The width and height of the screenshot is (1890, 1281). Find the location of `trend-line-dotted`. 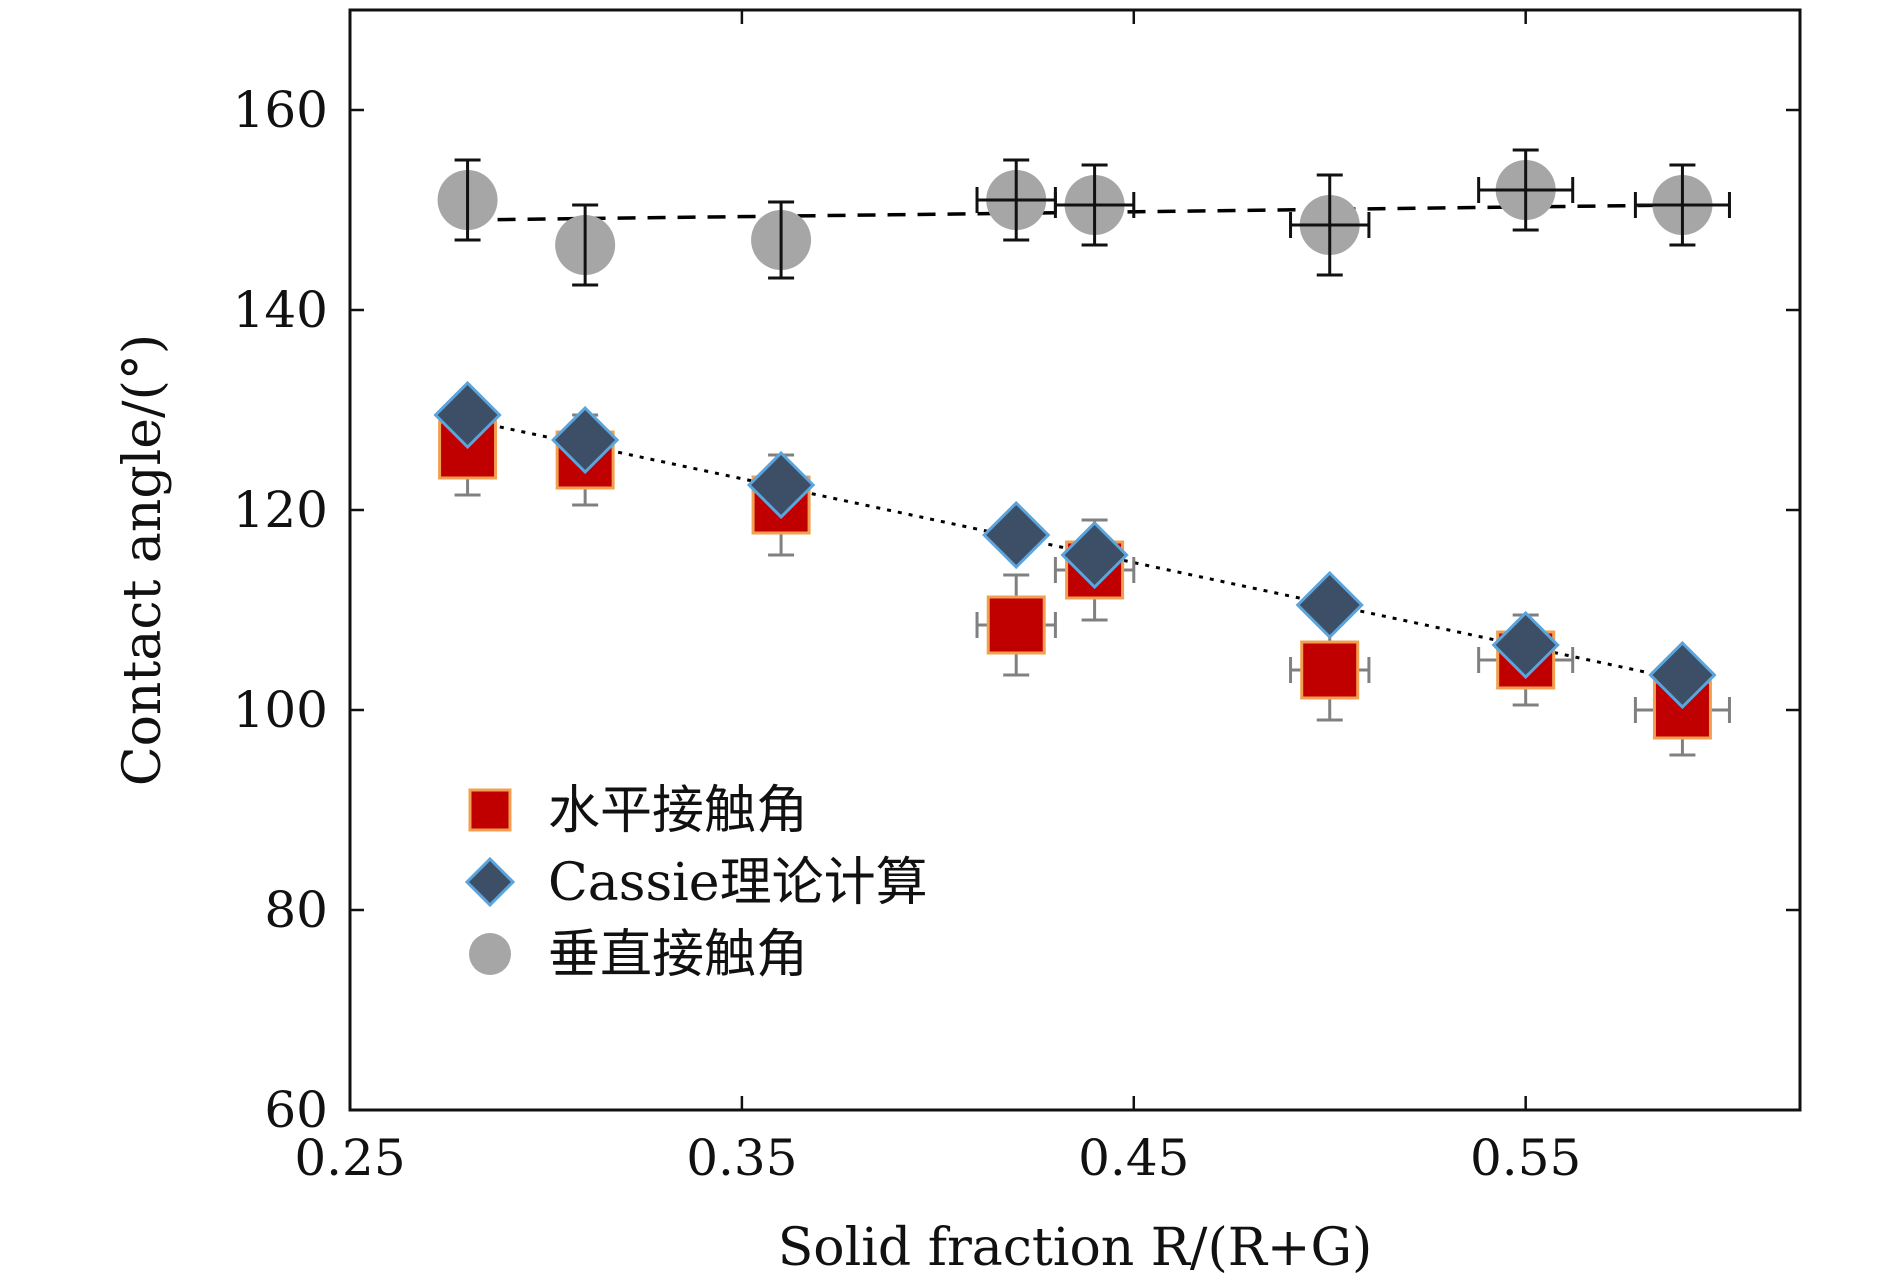

trend-line-dotted is located at coordinates (1075, 550).